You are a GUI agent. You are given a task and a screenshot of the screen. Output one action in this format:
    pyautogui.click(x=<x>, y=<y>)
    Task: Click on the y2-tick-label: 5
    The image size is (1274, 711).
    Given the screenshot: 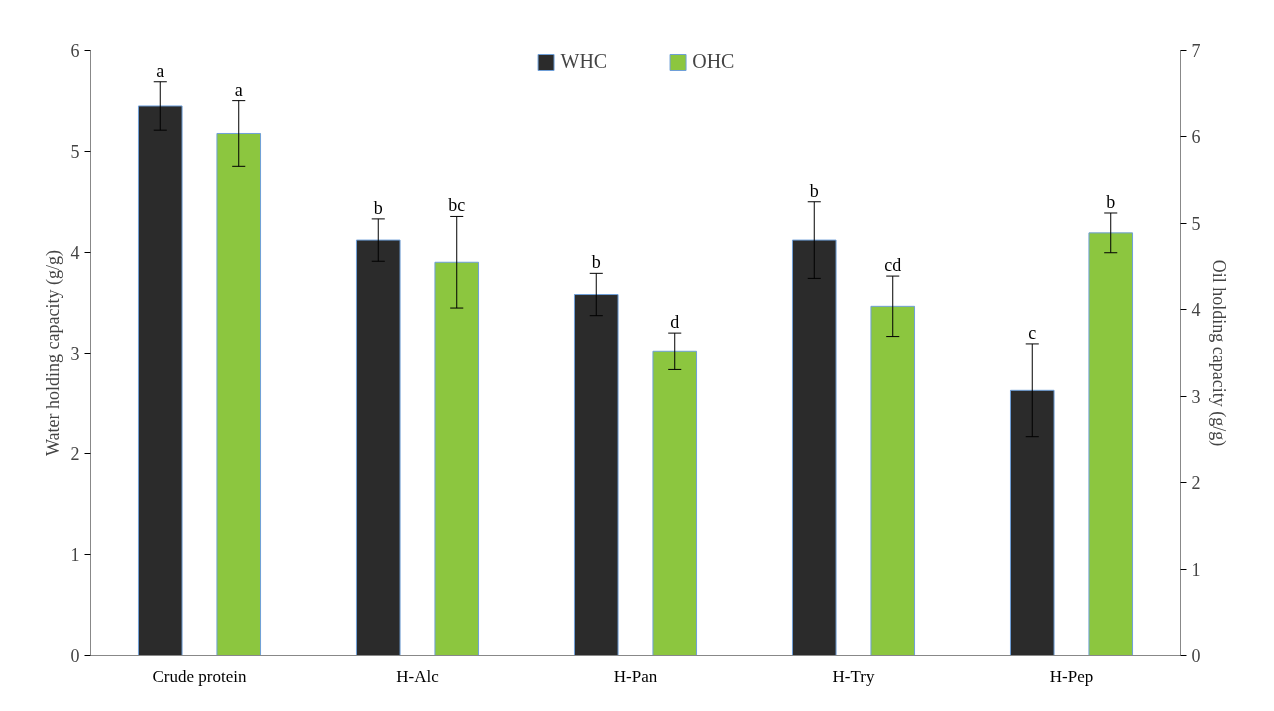 What is the action you would take?
    pyautogui.click(x=1196, y=223)
    